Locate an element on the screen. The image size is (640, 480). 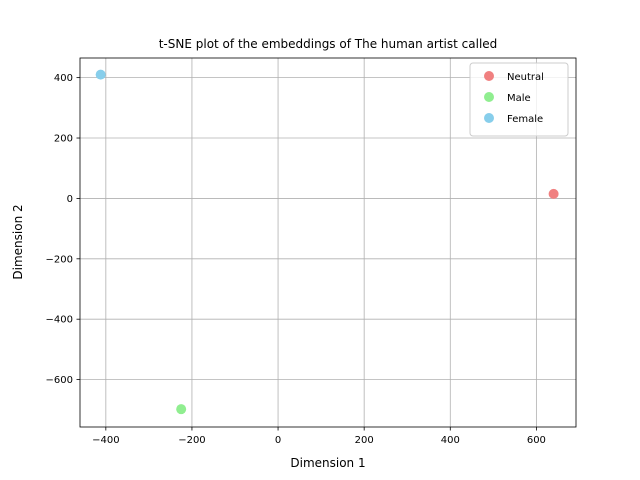
data-point-male is located at coordinates (181, 409).